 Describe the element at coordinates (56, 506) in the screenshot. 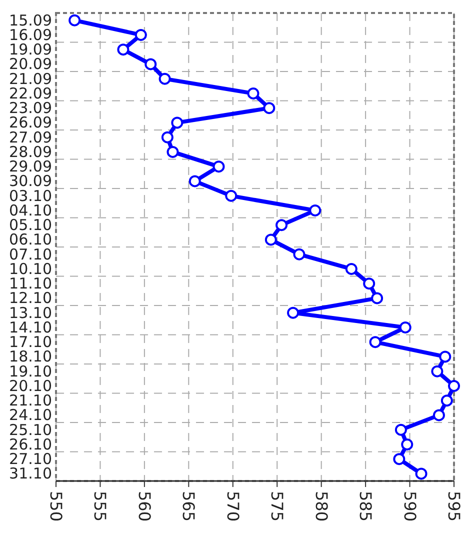

I see `x-tick-label: 550` at that location.